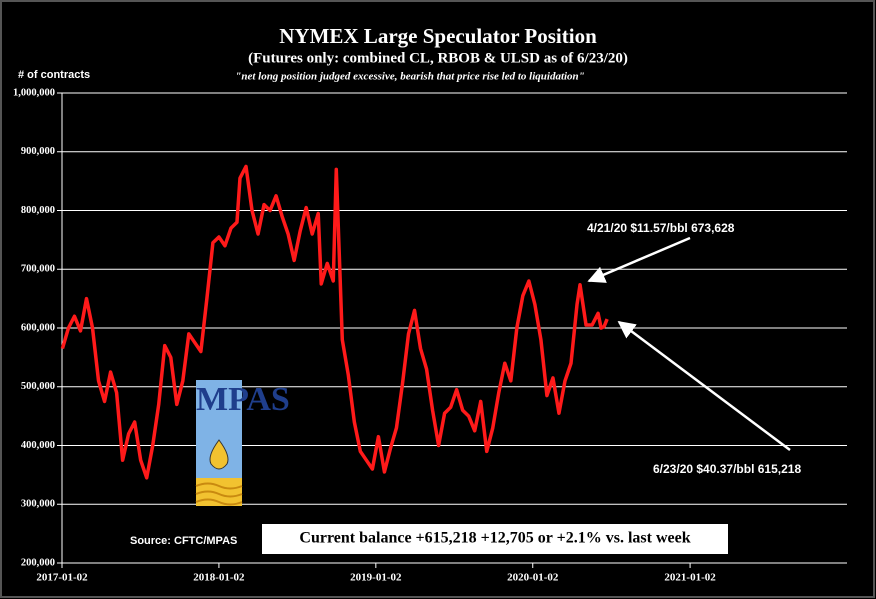  What do you see at coordinates (38, 210) in the screenshot?
I see `y-tick-label: 800,000` at bounding box center [38, 210].